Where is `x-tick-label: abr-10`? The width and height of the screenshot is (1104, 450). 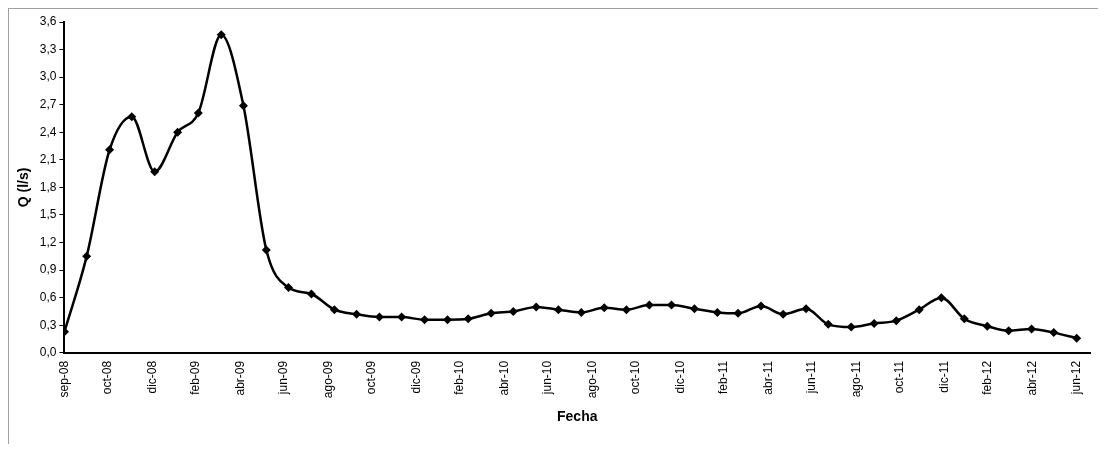 x-tick-label: abr-10 is located at coordinates (503, 378).